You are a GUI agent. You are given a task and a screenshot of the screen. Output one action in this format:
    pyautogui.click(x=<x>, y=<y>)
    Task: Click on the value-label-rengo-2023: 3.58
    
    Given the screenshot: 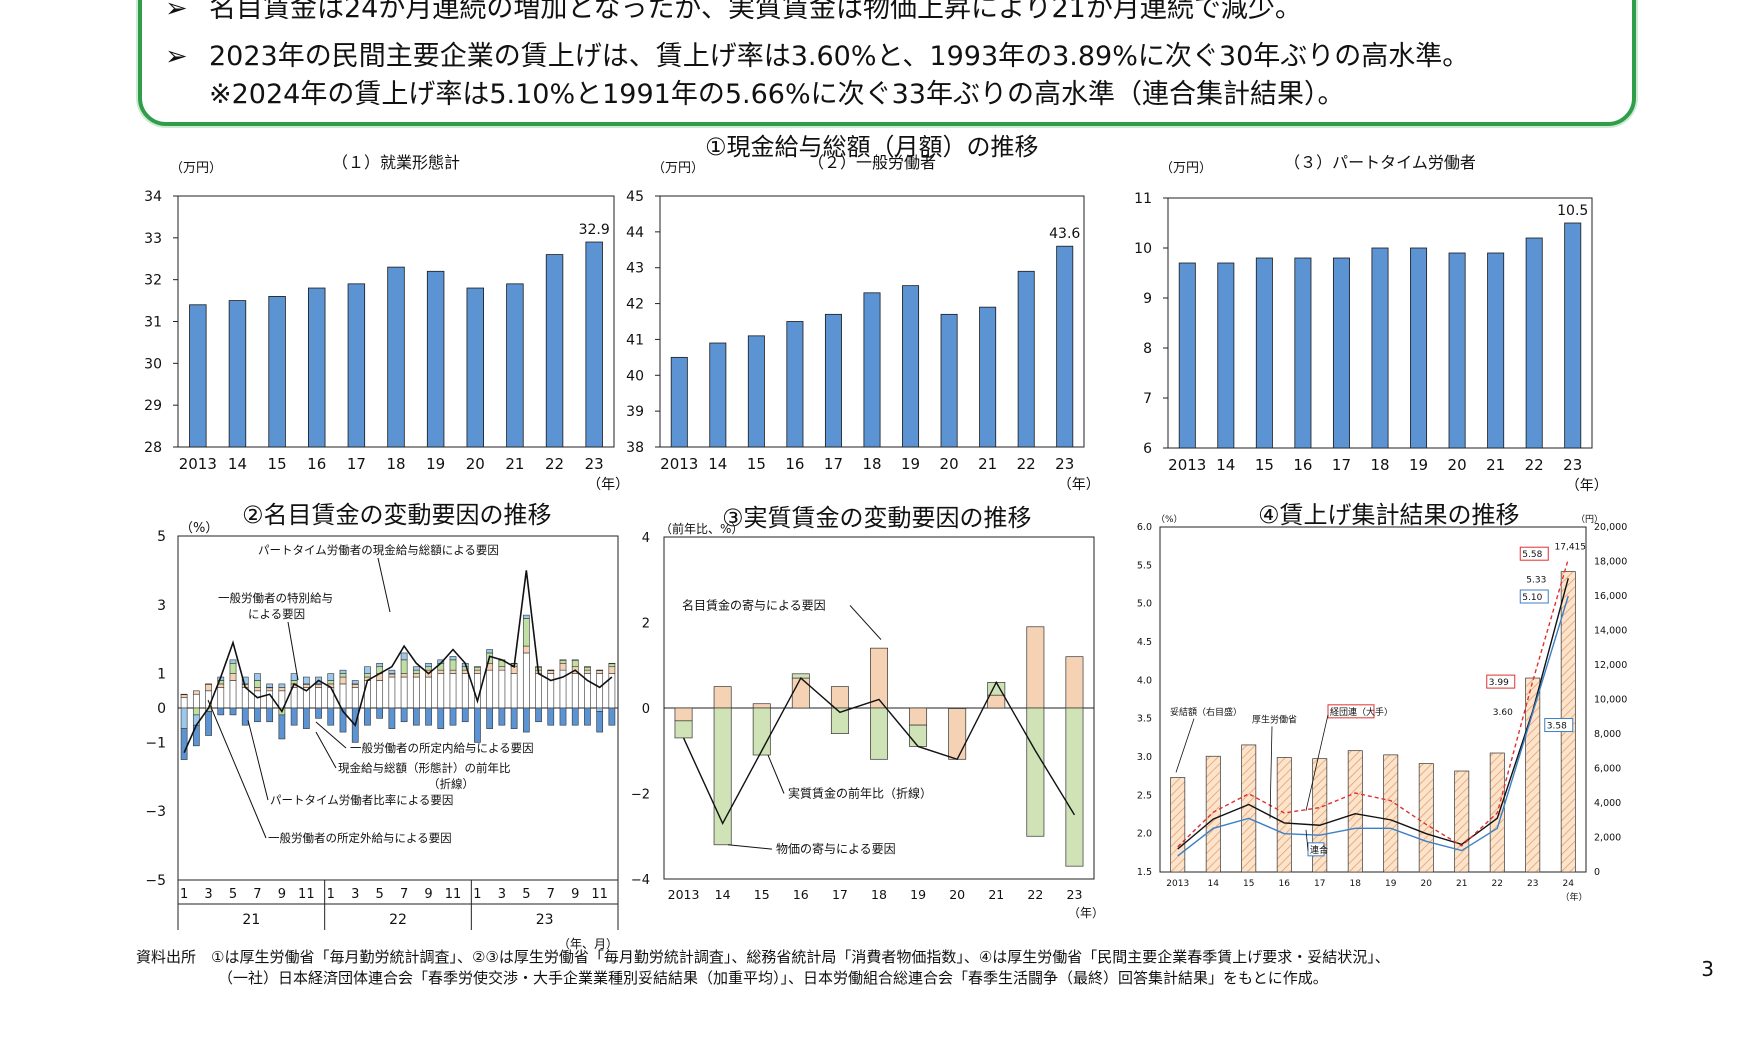 What is the action you would take?
    pyautogui.click(x=1557, y=727)
    